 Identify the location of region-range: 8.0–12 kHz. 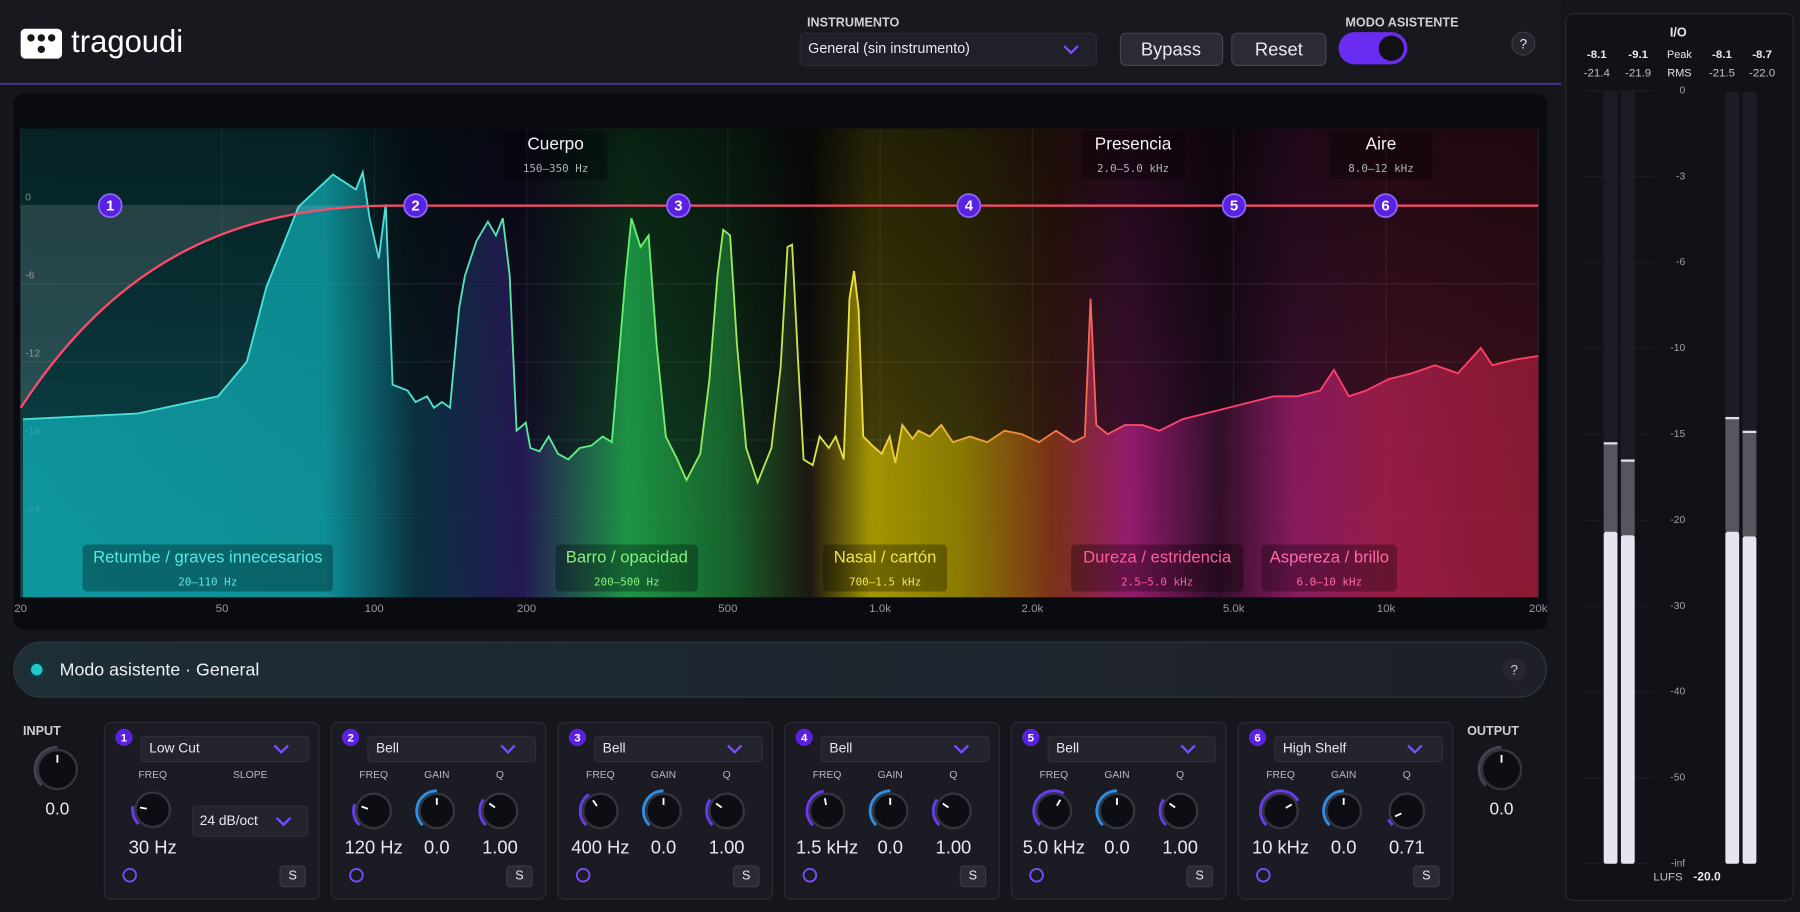
(1381, 168).